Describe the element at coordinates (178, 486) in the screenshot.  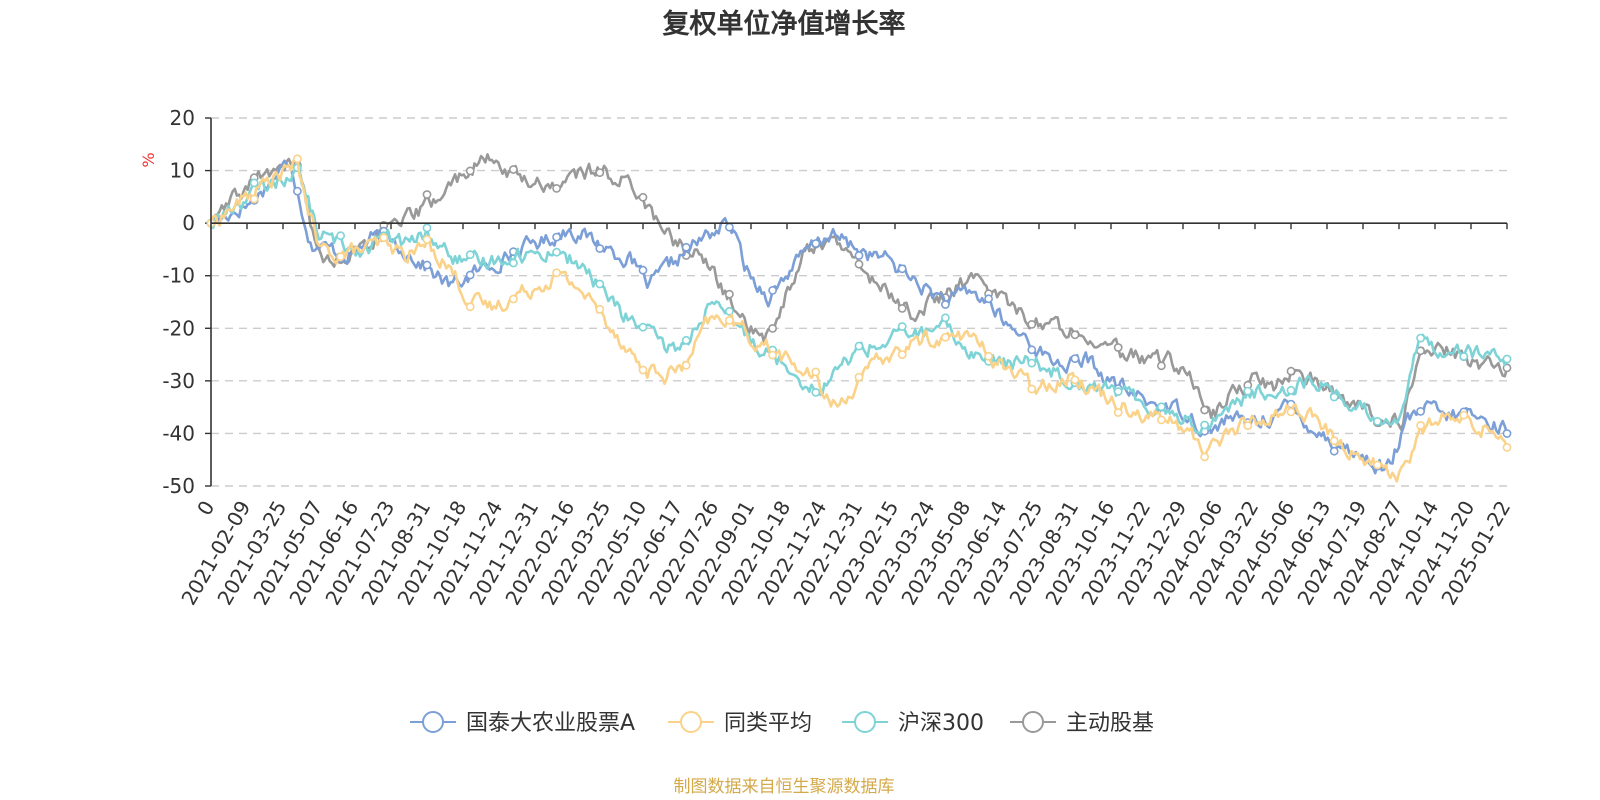
I see `y-tick-label: -50` at that location.